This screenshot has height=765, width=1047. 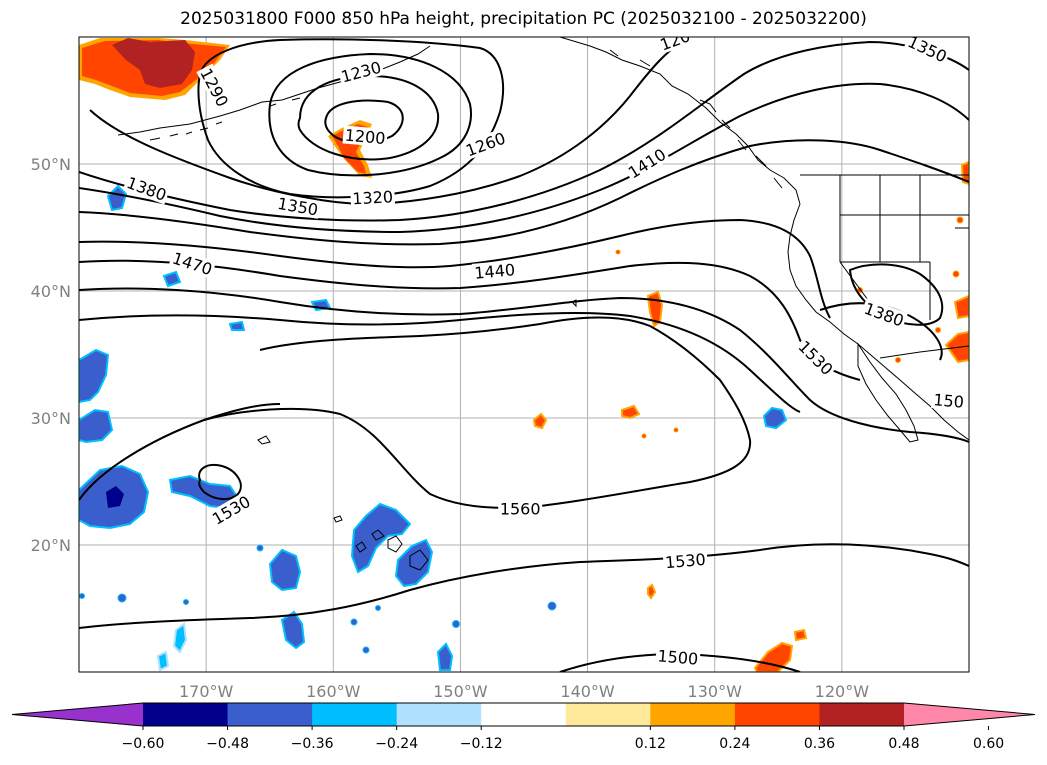 I want to click on north-america-west-coast, so click(x=878, y=322).